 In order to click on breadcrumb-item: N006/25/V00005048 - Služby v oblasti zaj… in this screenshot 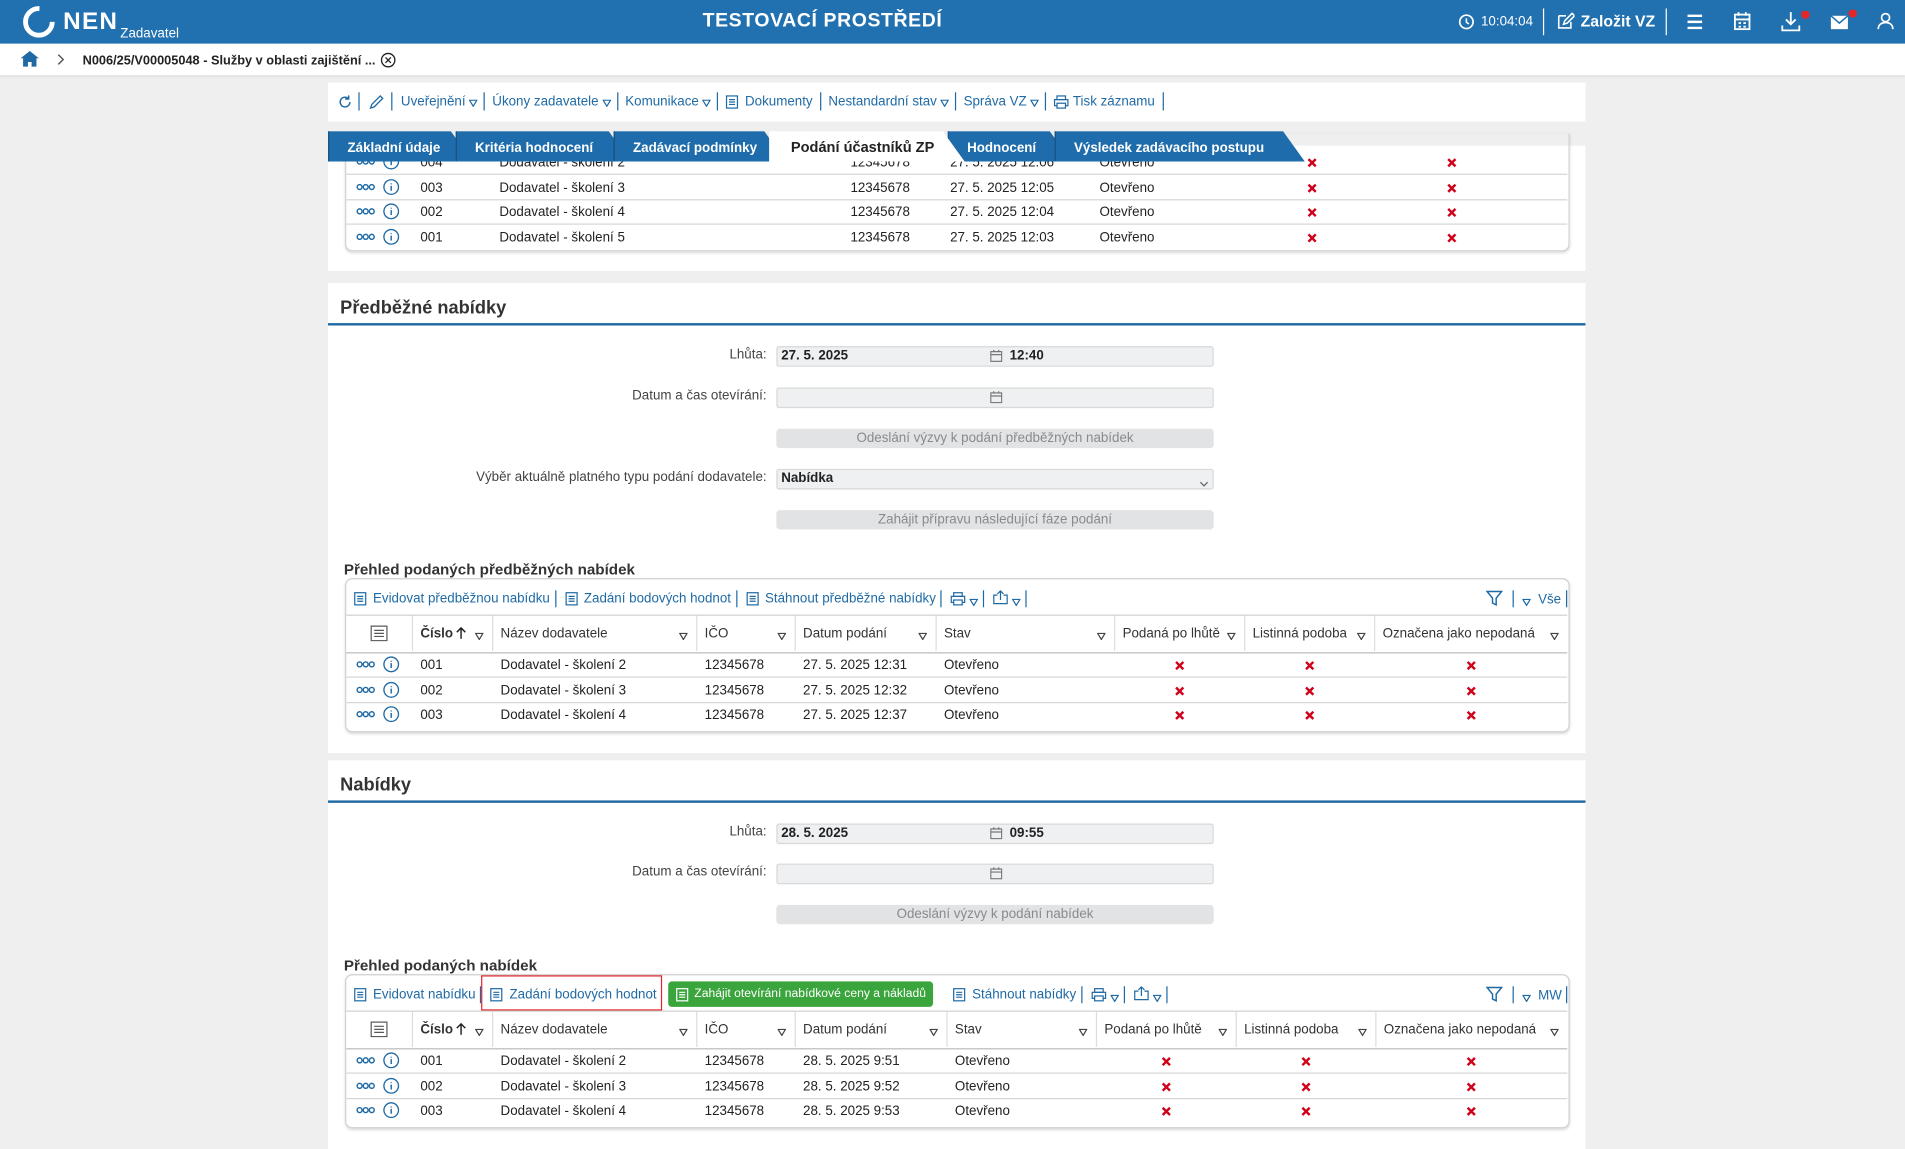, I will do `click(229, 60)`.